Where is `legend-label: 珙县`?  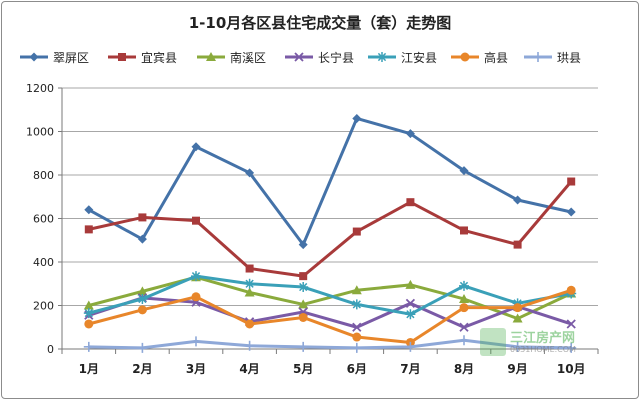 legend-label: 珙县 is located at coordinates (569, 58).